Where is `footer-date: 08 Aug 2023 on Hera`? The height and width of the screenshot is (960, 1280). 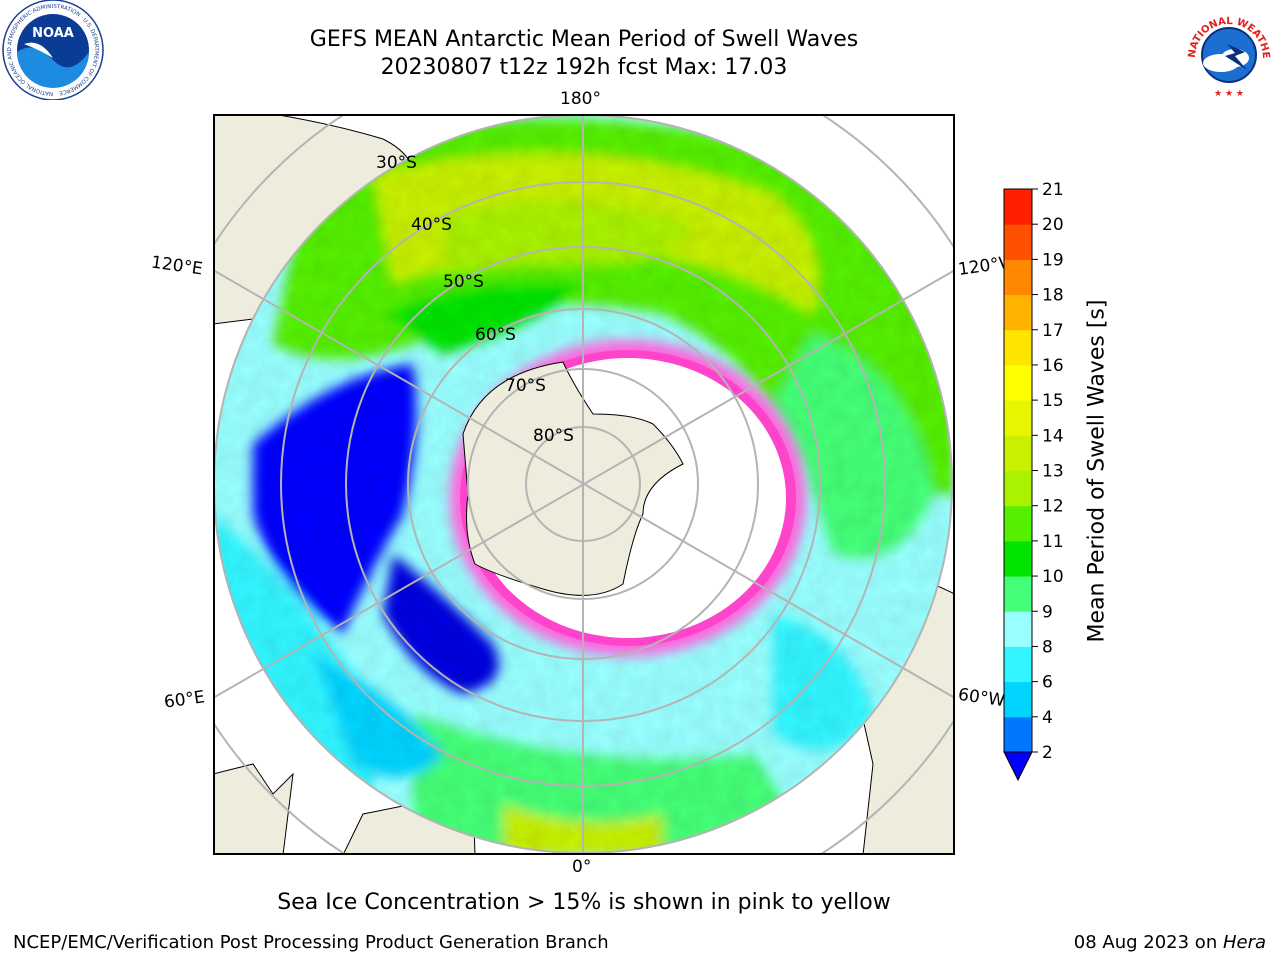 footer-date: 08 Aug 2023 on Hera is located at coordinates (1170, 942).